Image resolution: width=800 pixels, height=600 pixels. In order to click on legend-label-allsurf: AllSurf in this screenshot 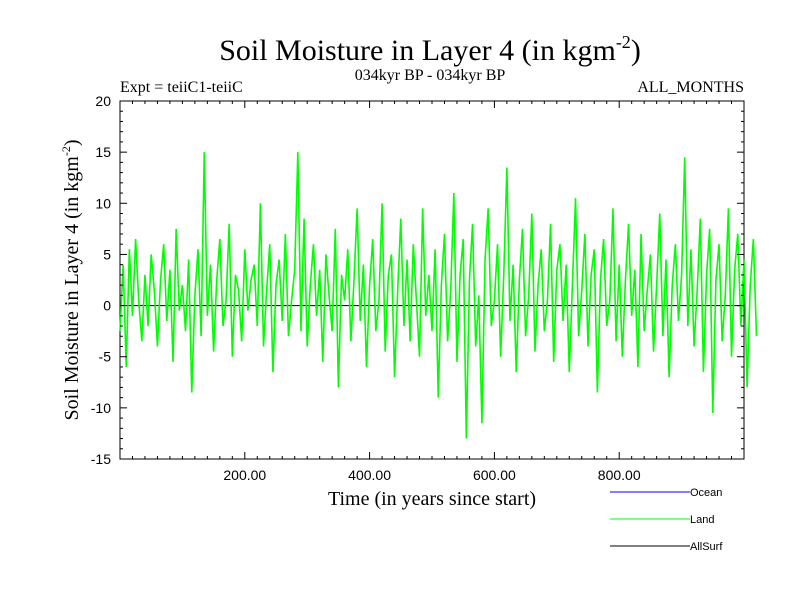, I will do `click(706, 547)`.